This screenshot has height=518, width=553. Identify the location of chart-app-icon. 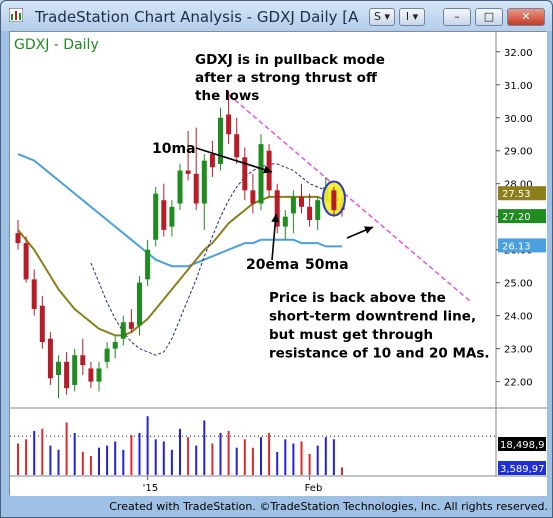
(16, 15).